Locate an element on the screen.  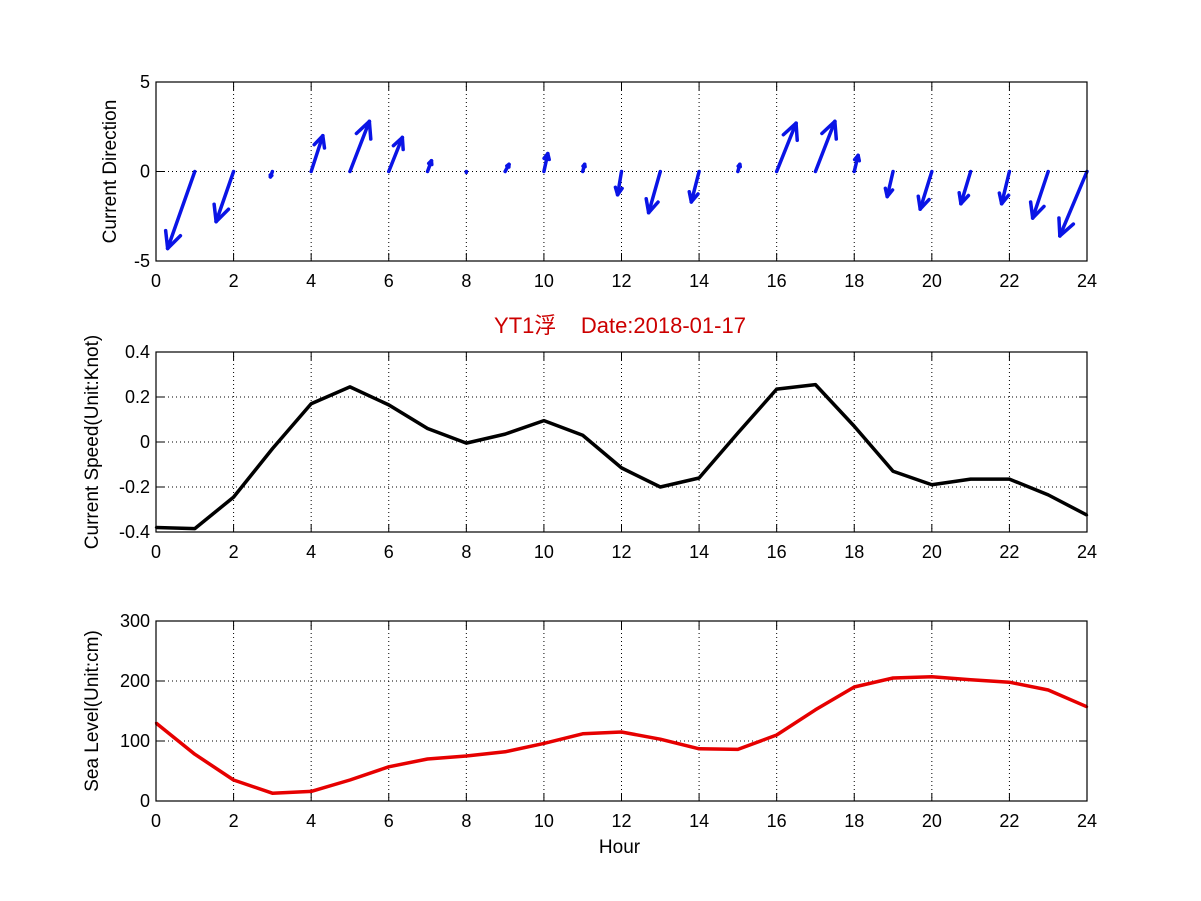
y-tick-label: -5 is located at coordinates (142, 261).